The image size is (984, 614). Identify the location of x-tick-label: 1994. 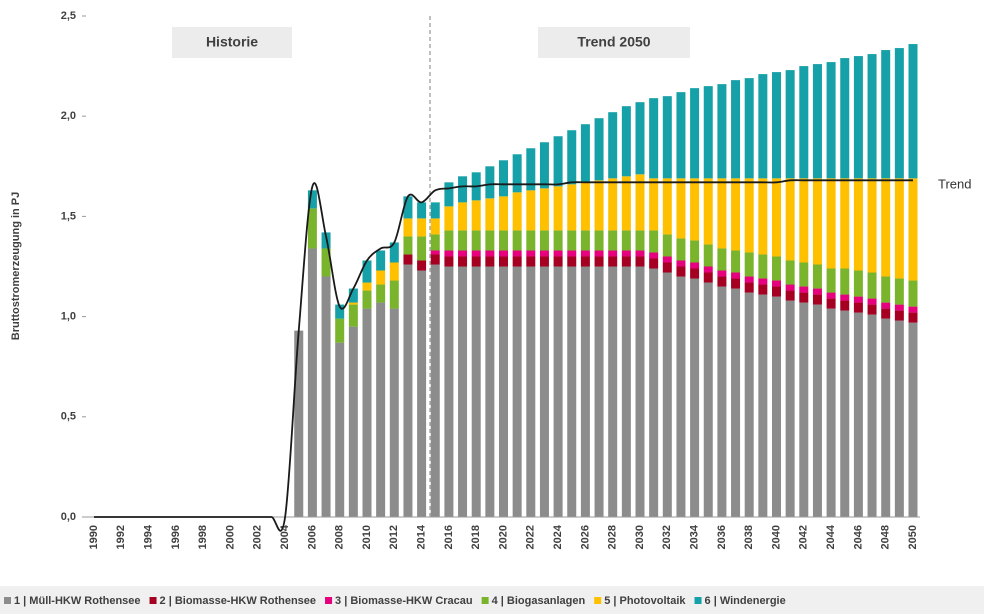
(149, 536).